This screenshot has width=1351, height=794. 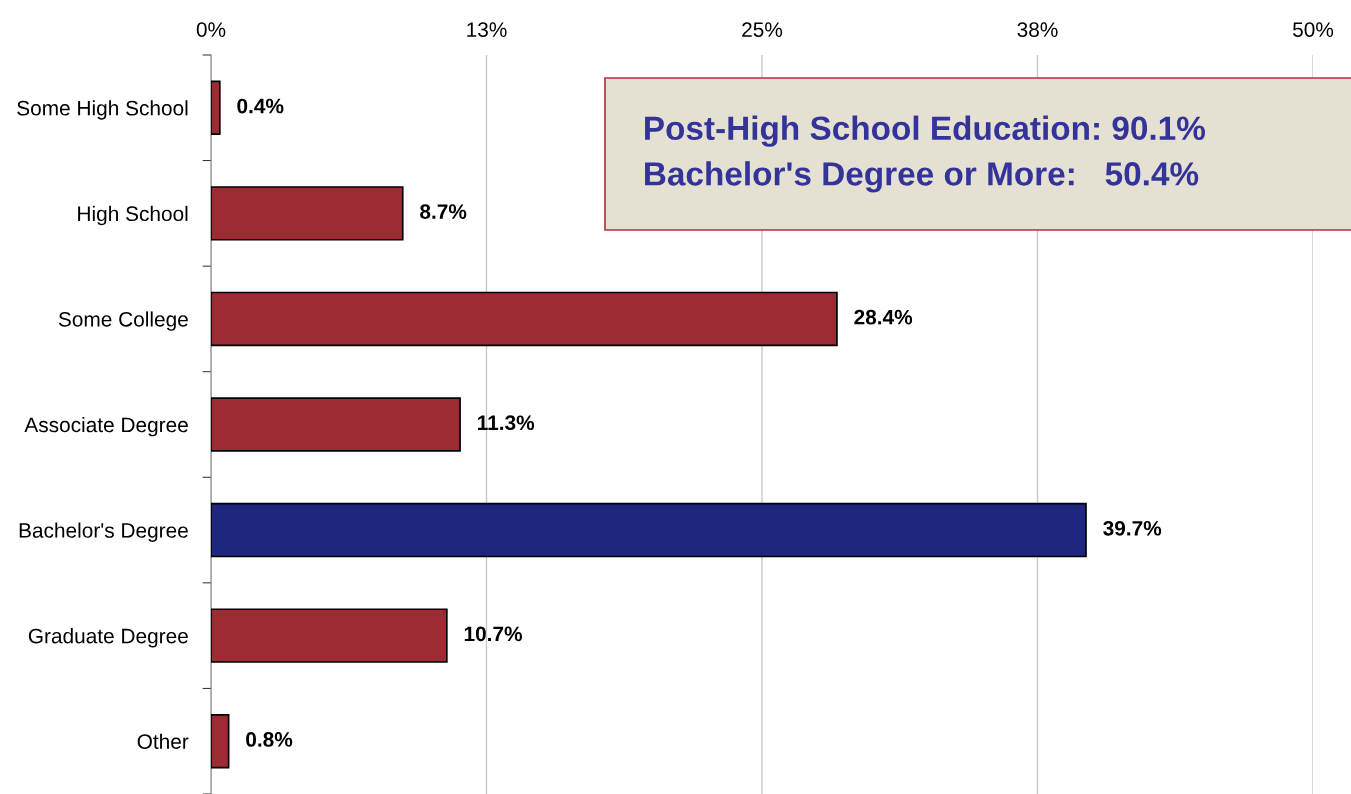 I want to click on data-label: 0.4%, so click(x=260, y=106).